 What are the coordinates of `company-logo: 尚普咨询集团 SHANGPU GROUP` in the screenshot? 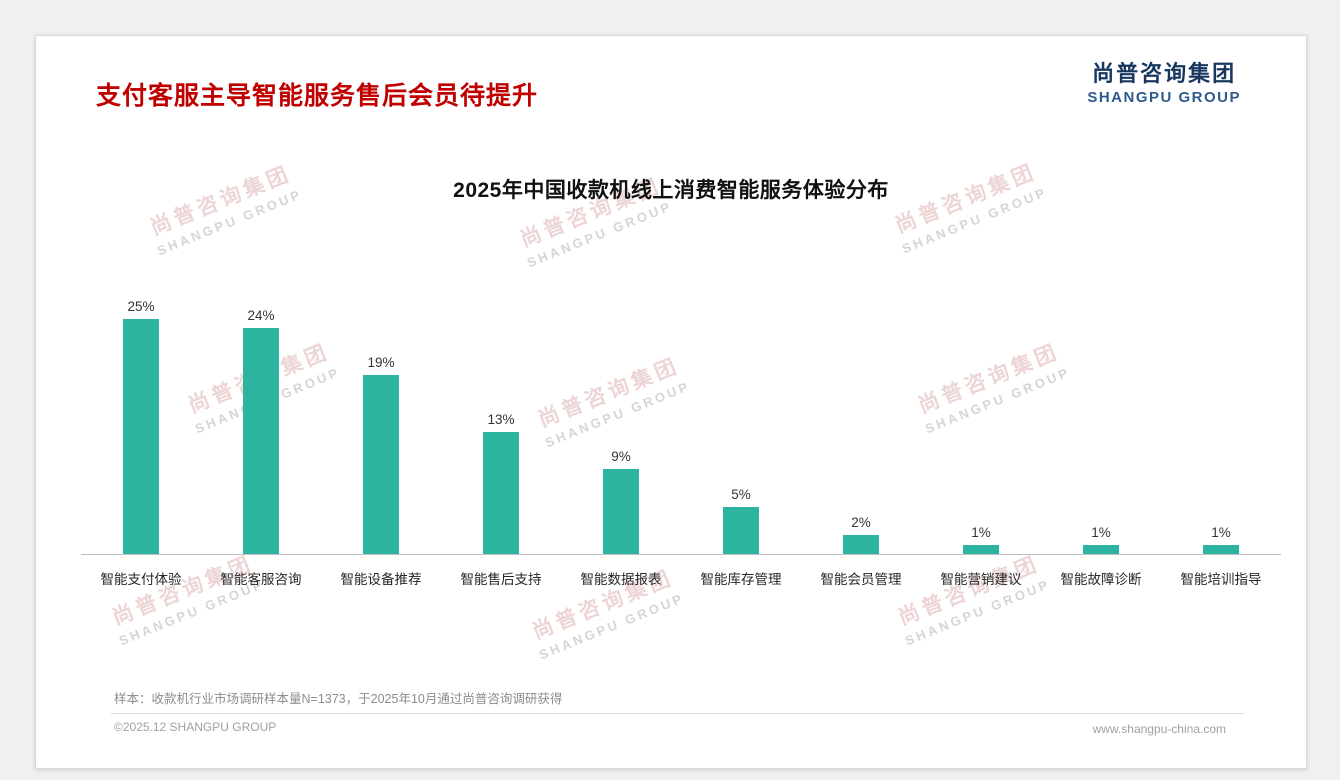 It's located at (1164, 81).